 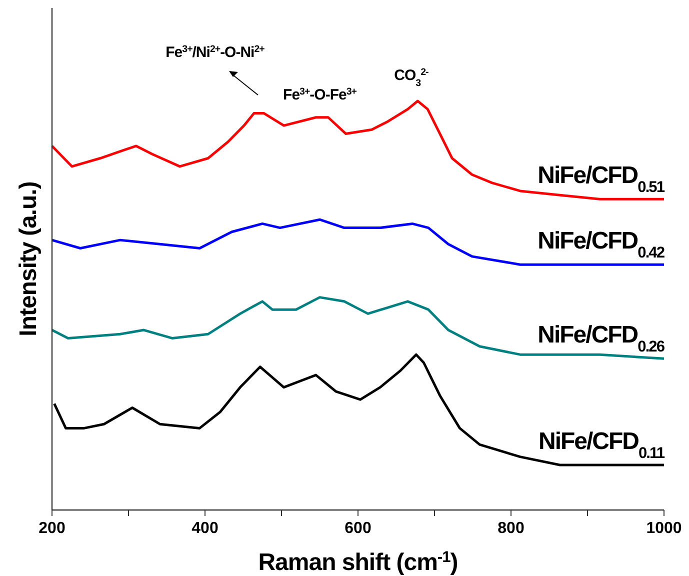 I want to click on x-tick-label: 400, so click(x=205, y=528).